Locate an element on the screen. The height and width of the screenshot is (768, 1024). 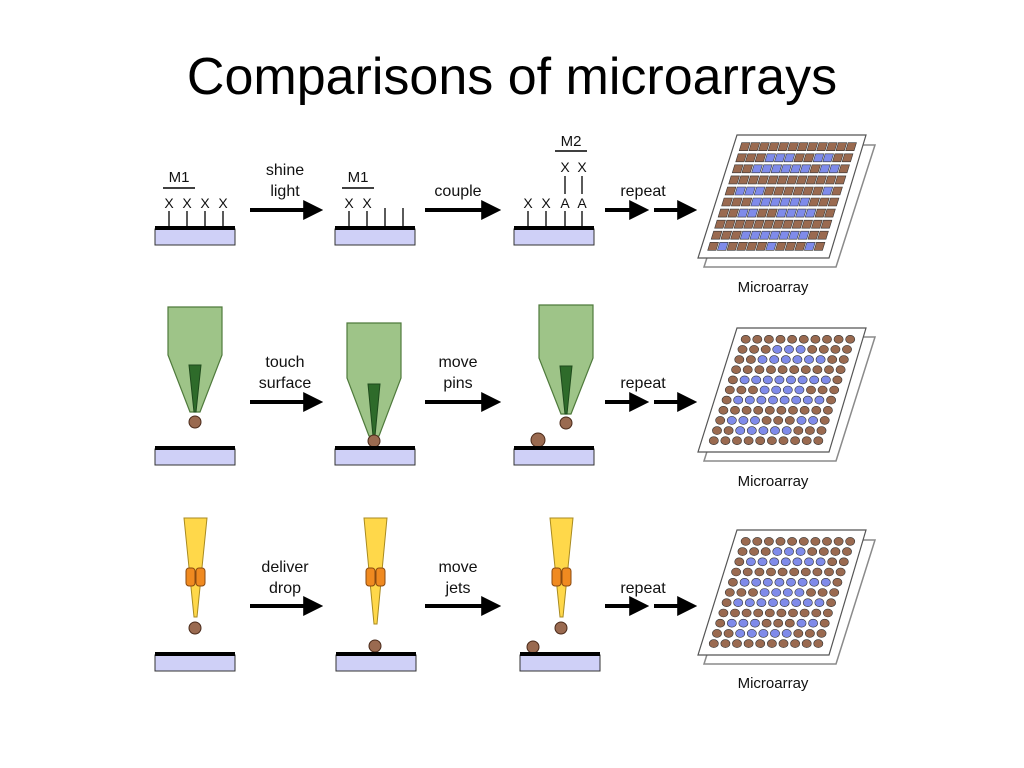
page-title: Comparisons of microarrays is located at coordinates (512, 77).